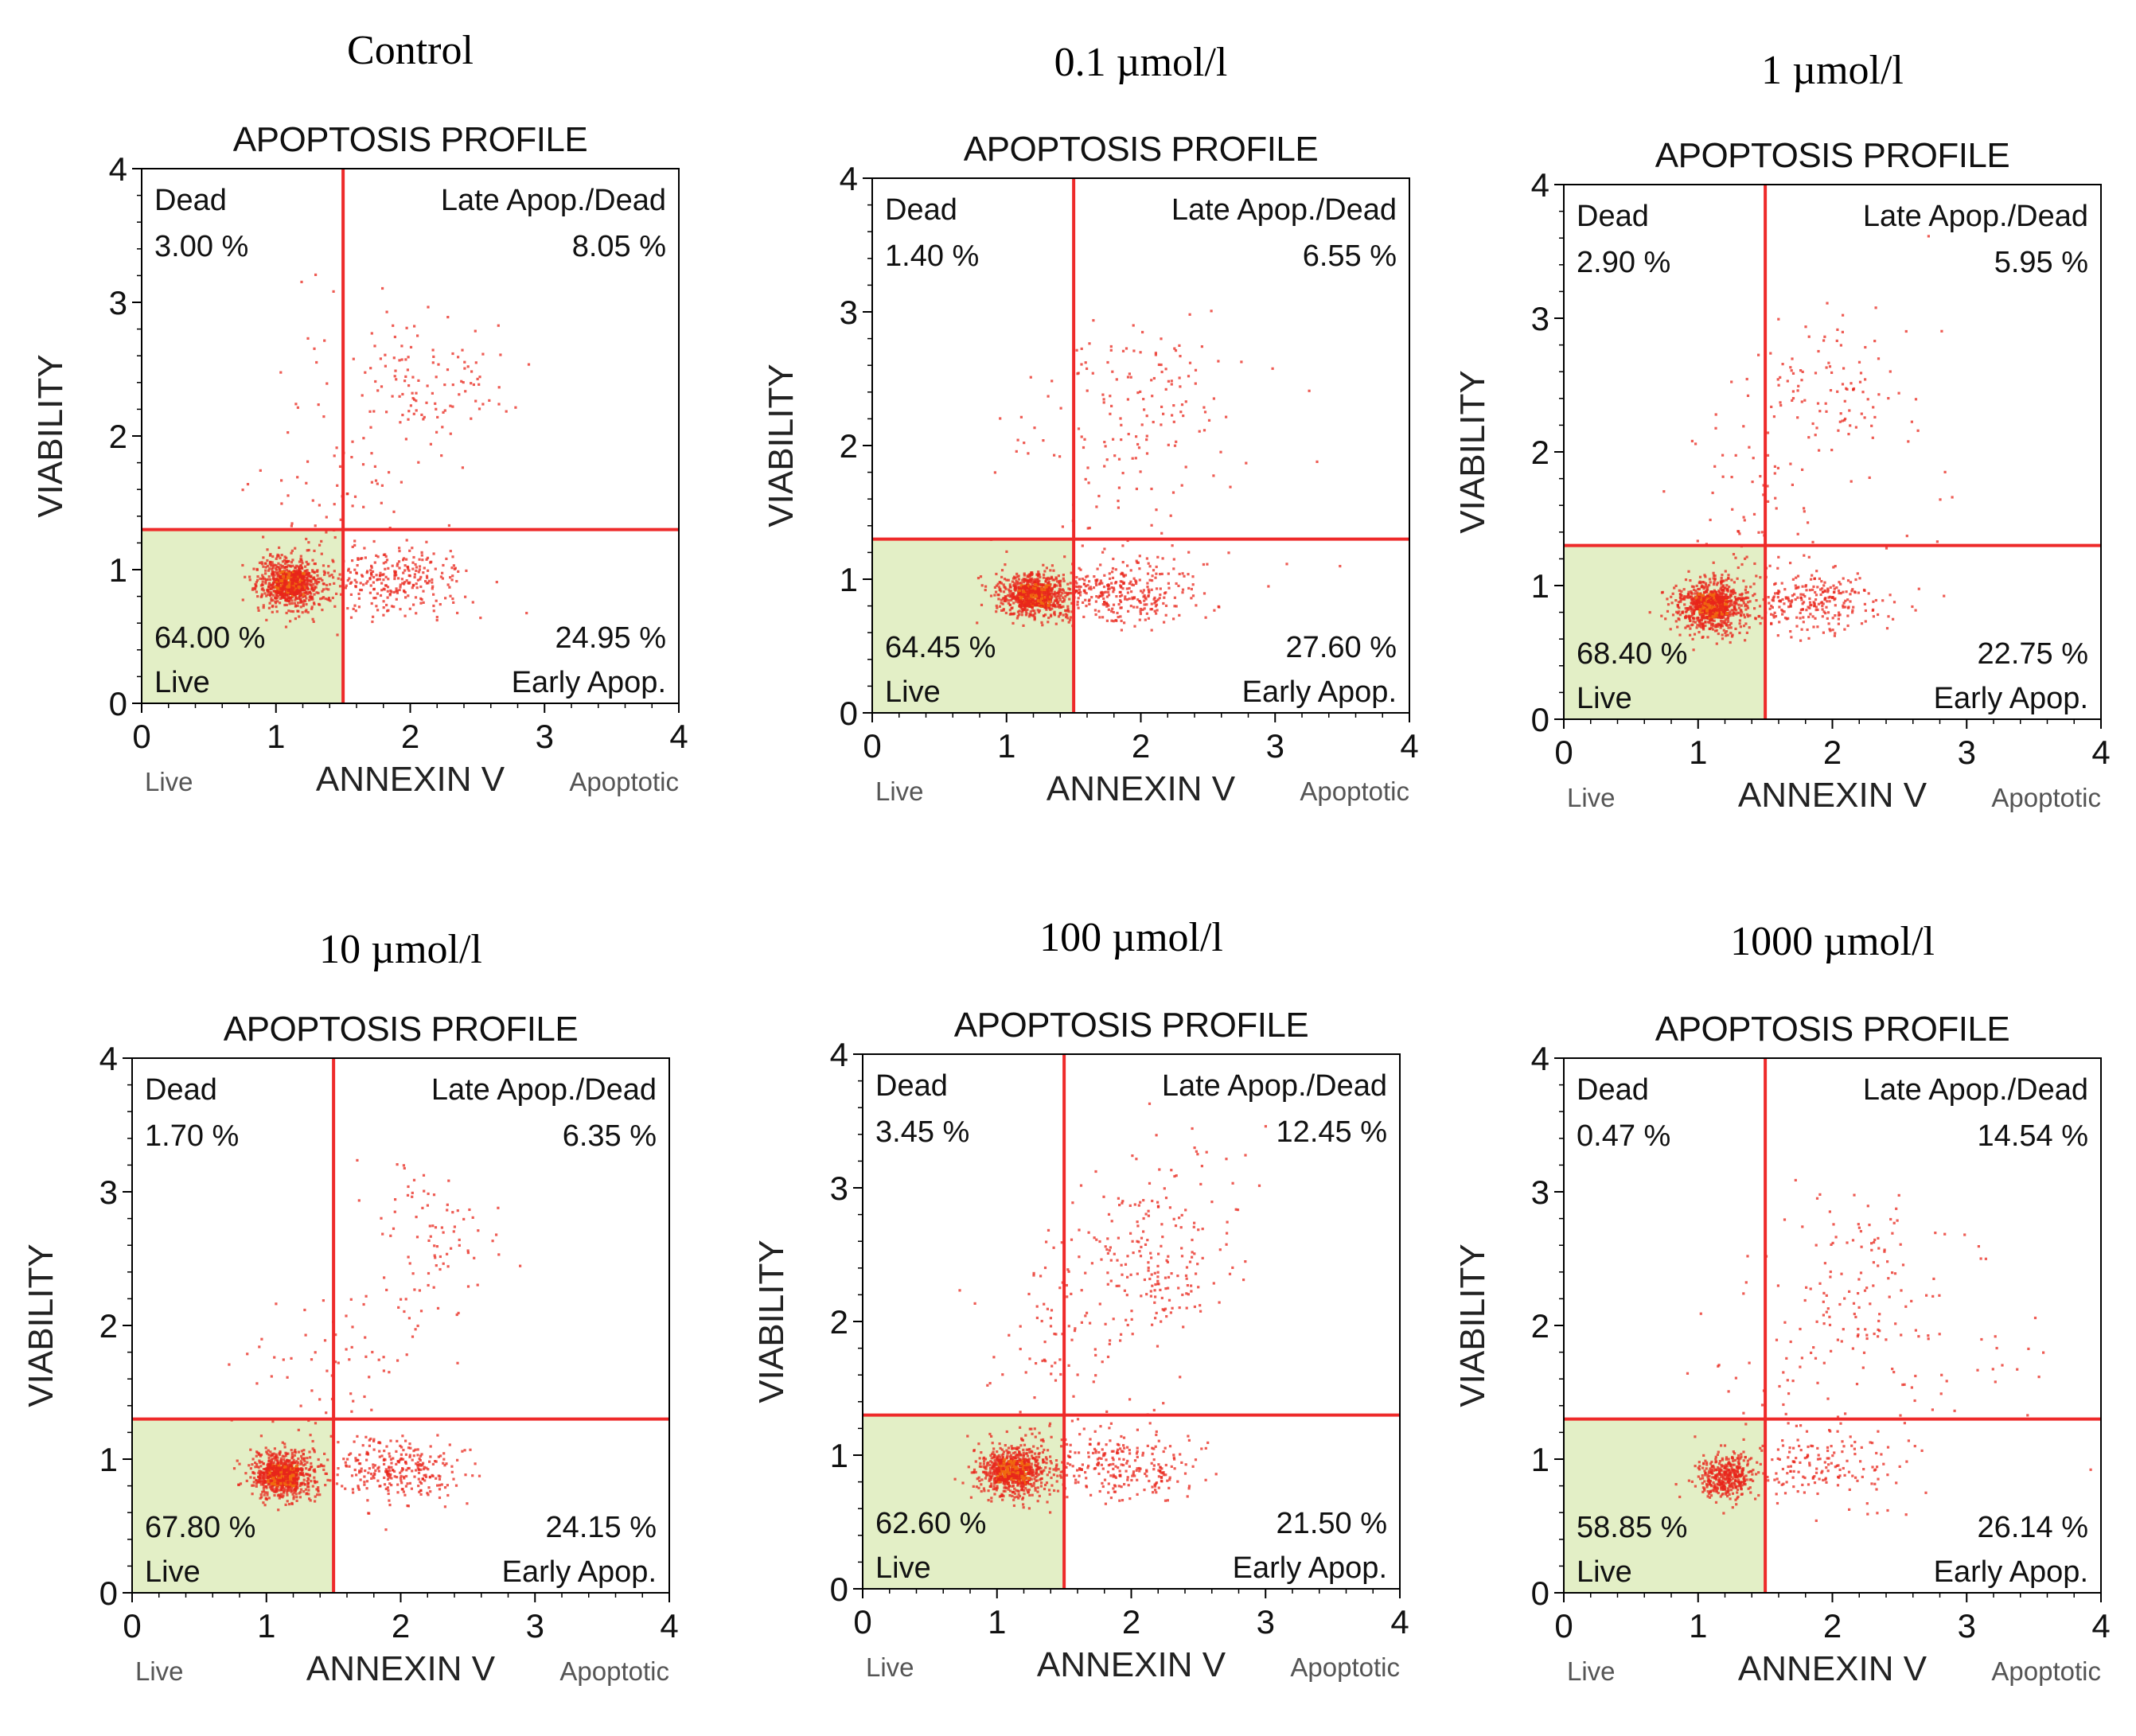  I want to click on x-tick-label: 3, so click(1967, 752).